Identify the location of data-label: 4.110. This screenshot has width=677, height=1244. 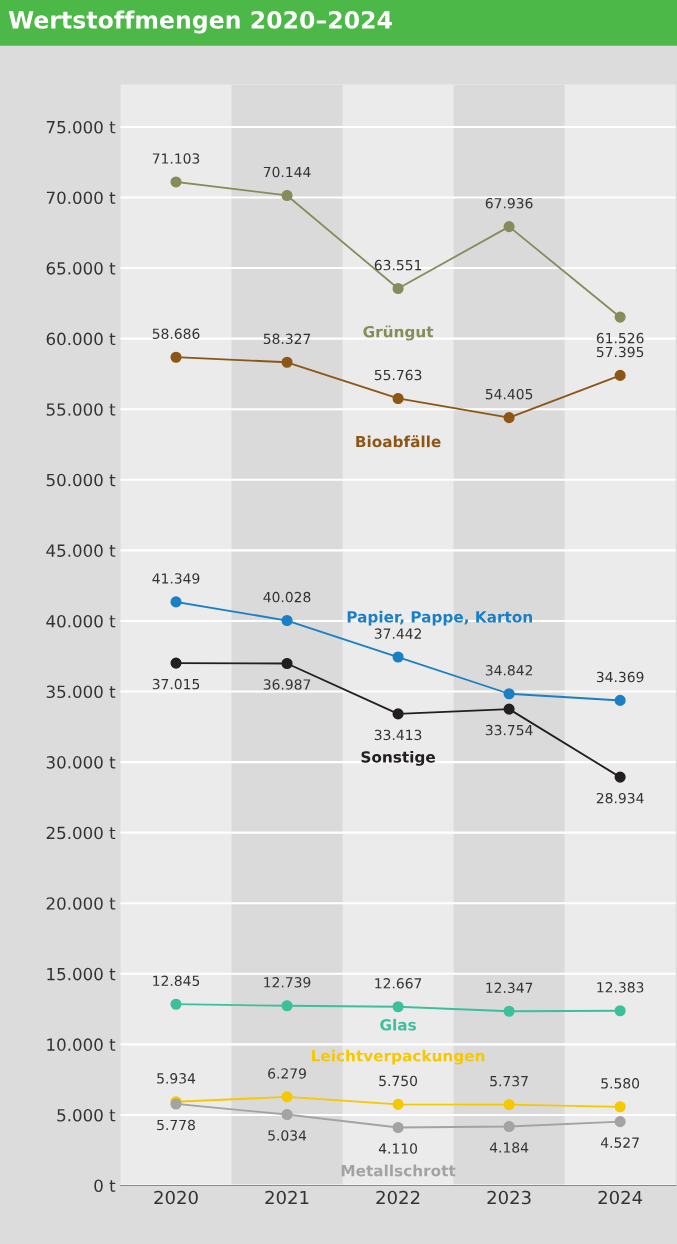
(398, 1148).